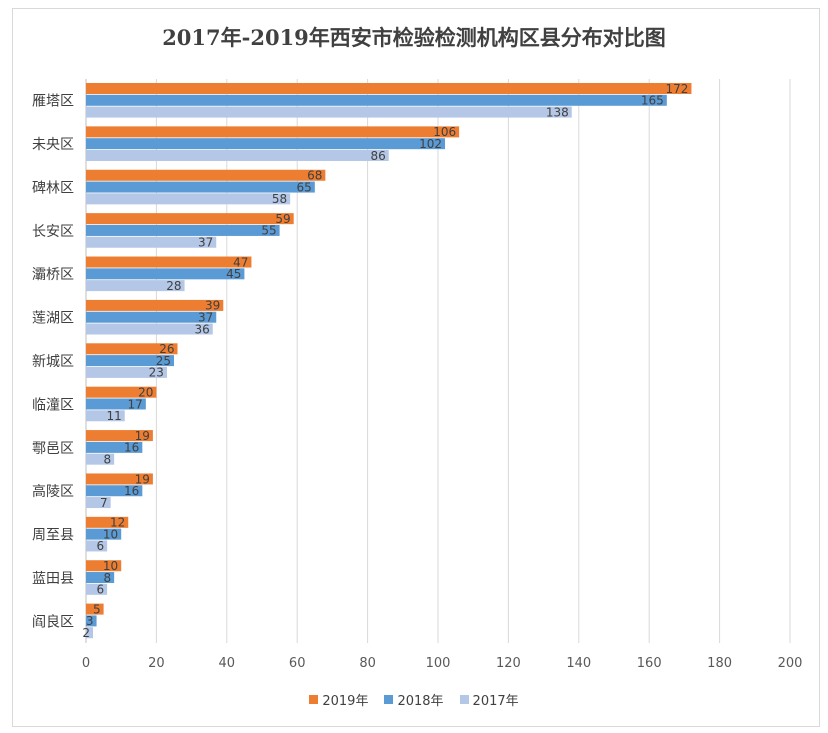 This screenshot has height=733, width=828. I want to click on legend-item-2017: 2017年, so click(489, 699).